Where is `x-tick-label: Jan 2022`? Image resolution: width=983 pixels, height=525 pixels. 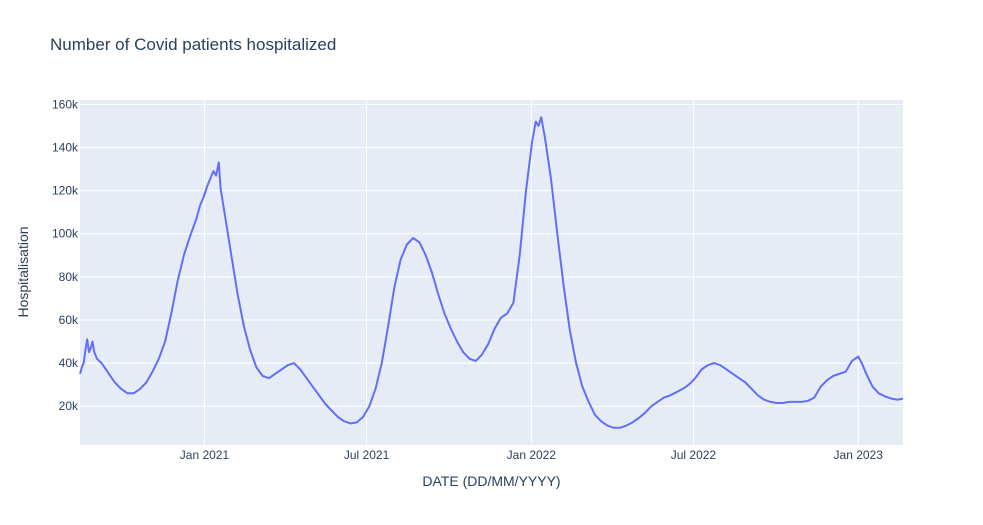
x-tick-label: Jan 2022 is located at coordinates (532, 455).